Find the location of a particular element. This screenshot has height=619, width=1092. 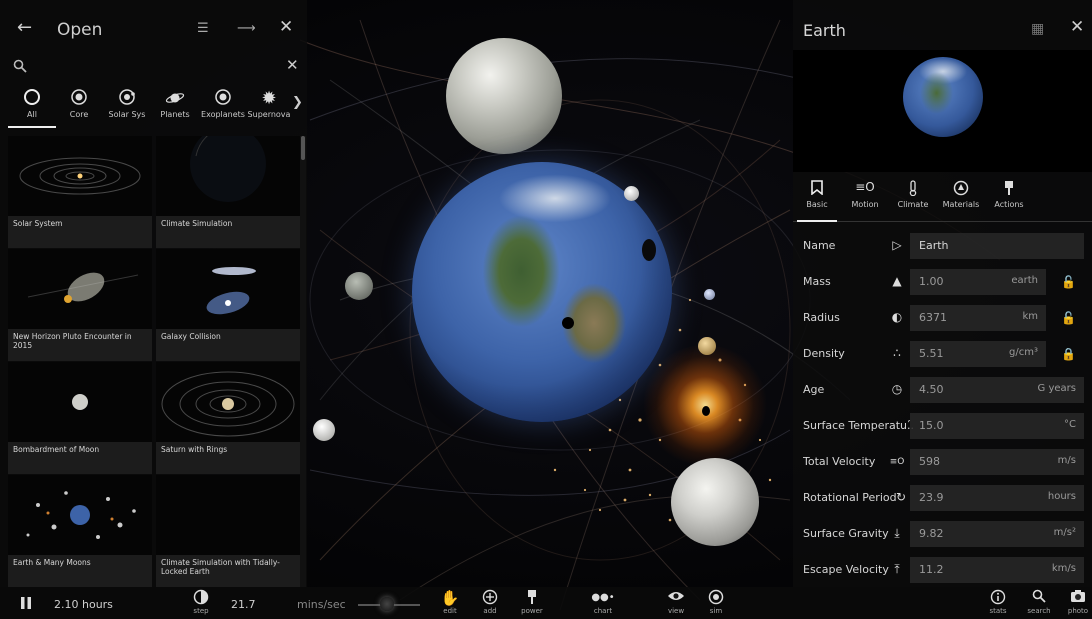

property-unit: m/s² is located at coordinates (1064, 532).